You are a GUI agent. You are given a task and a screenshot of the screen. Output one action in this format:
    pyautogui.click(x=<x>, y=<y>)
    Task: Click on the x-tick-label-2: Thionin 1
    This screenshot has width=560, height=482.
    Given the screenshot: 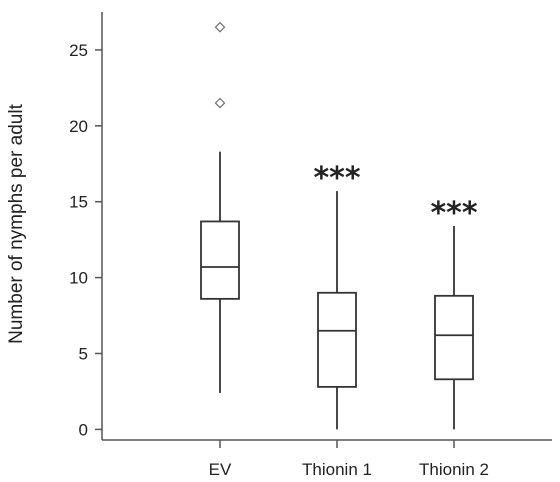 What is the action you would take?
    pyautogui.click(x=337, y=469)
    